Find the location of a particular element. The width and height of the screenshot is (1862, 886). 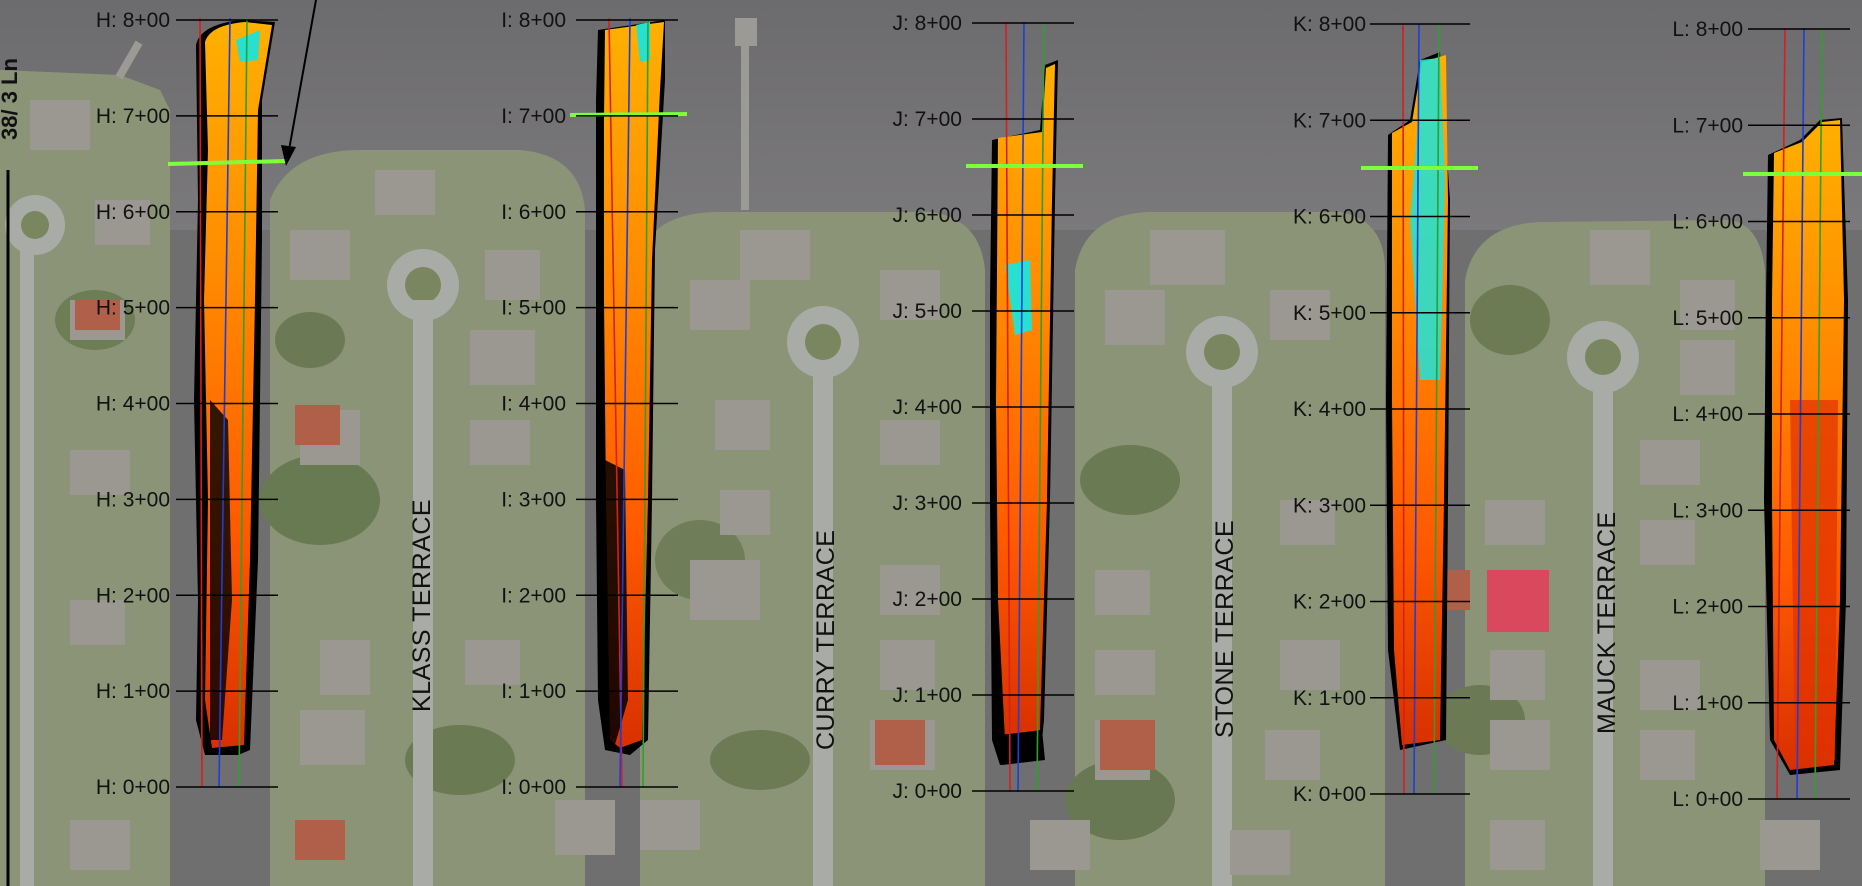

station-label-i-6: I: 2+00 is located at coordinates (533, 595).